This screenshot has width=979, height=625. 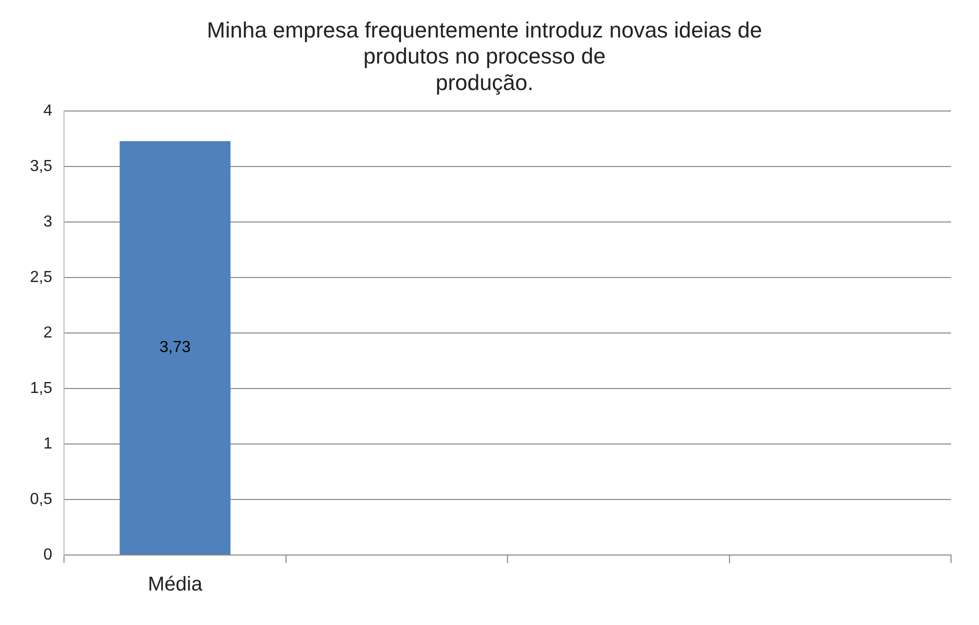 I want to click on y-tick-label: 3, so click(x=47, y=222).